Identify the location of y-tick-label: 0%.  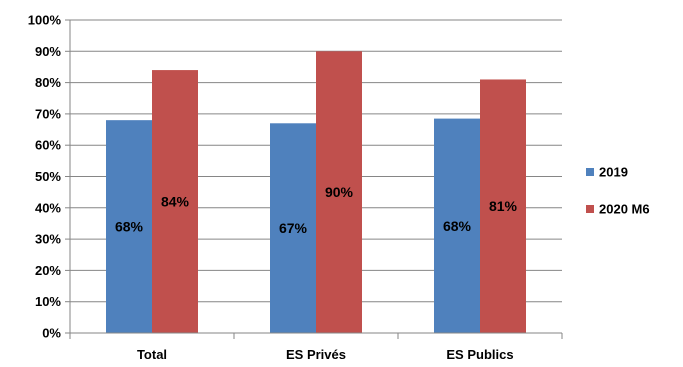
(51, 333).